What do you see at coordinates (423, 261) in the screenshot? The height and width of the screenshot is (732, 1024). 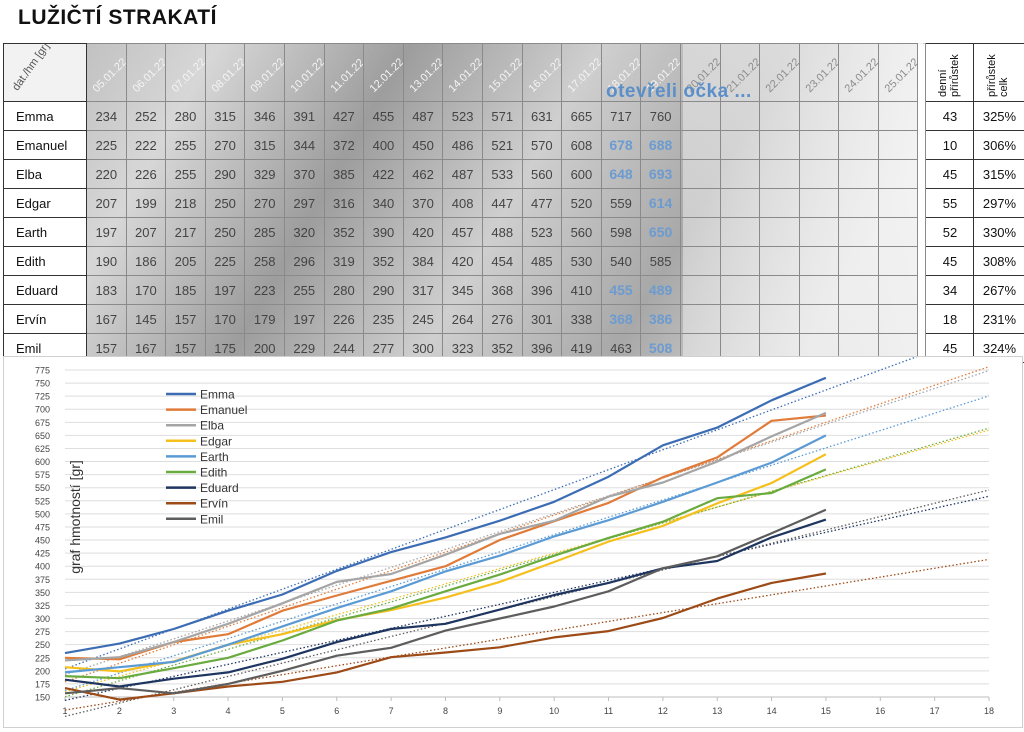 I see `weight-cell: 384` at bounding box center [423, 261].